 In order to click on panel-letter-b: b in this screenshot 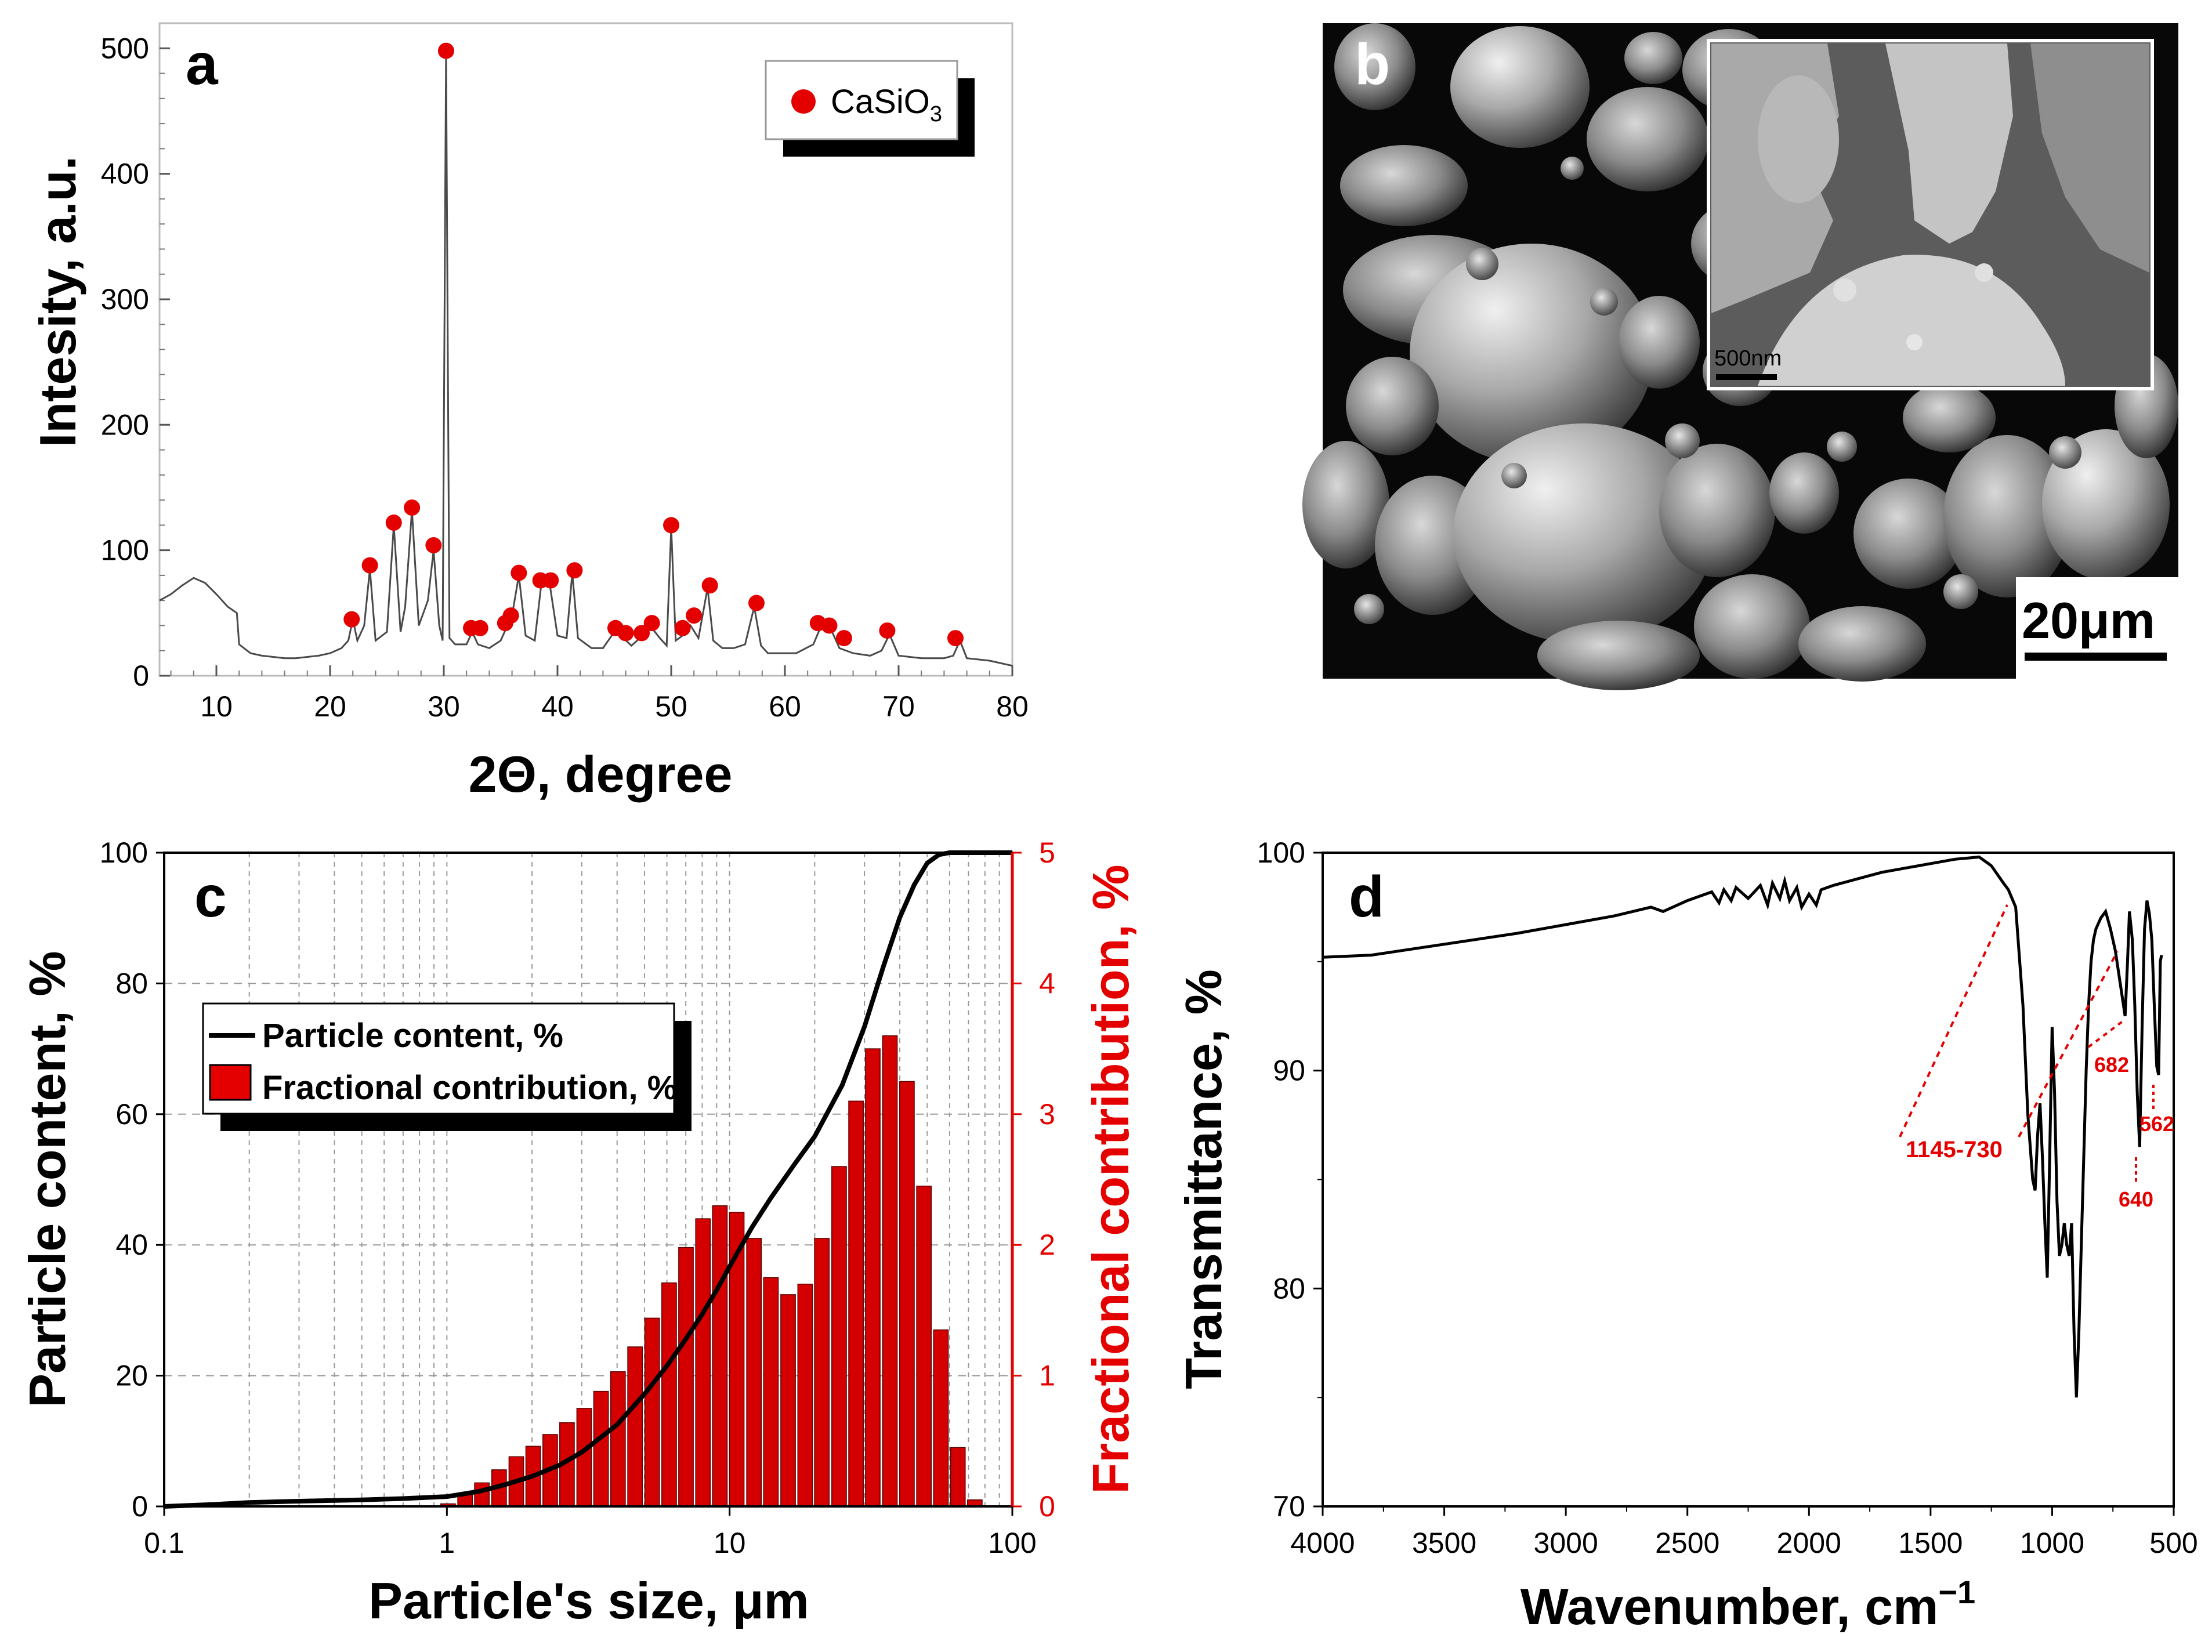, I will do `click(1372, 64)`.